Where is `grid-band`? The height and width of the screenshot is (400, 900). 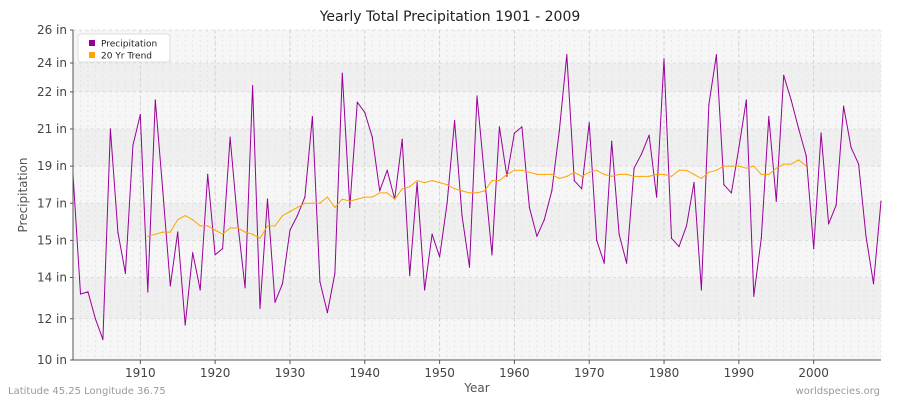 grid-band is located at coordinates (477, 298).